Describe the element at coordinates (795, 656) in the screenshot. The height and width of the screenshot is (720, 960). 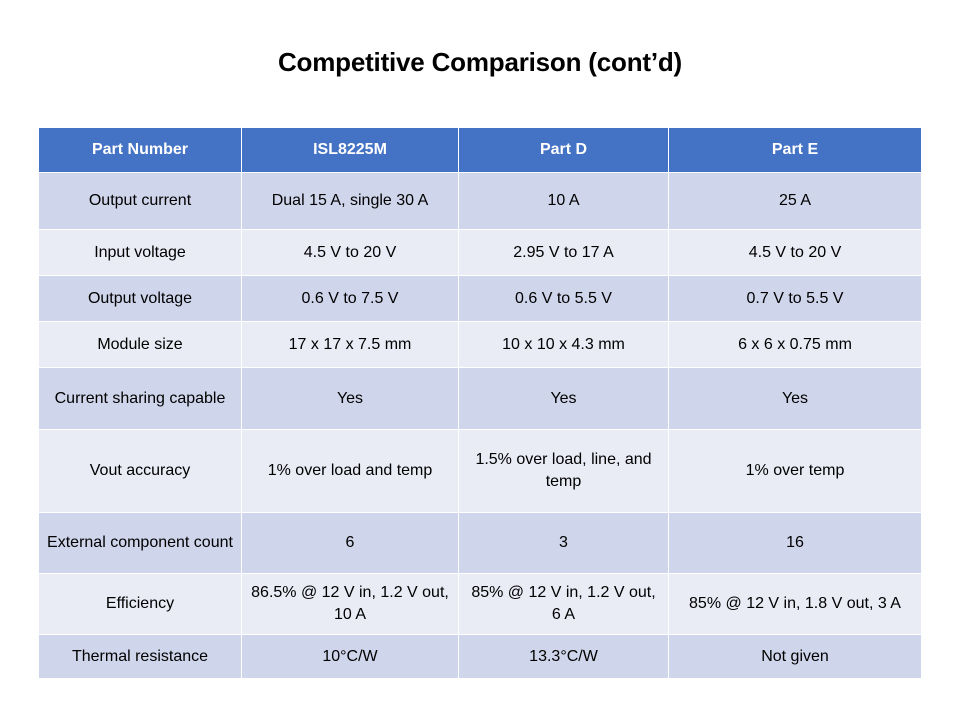
I see `cell-part-e: Not given` at that location.